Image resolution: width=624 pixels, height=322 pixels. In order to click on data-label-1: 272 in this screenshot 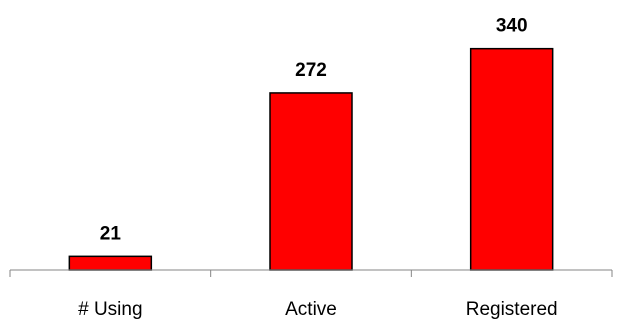, I will do `click(311, 70)`.